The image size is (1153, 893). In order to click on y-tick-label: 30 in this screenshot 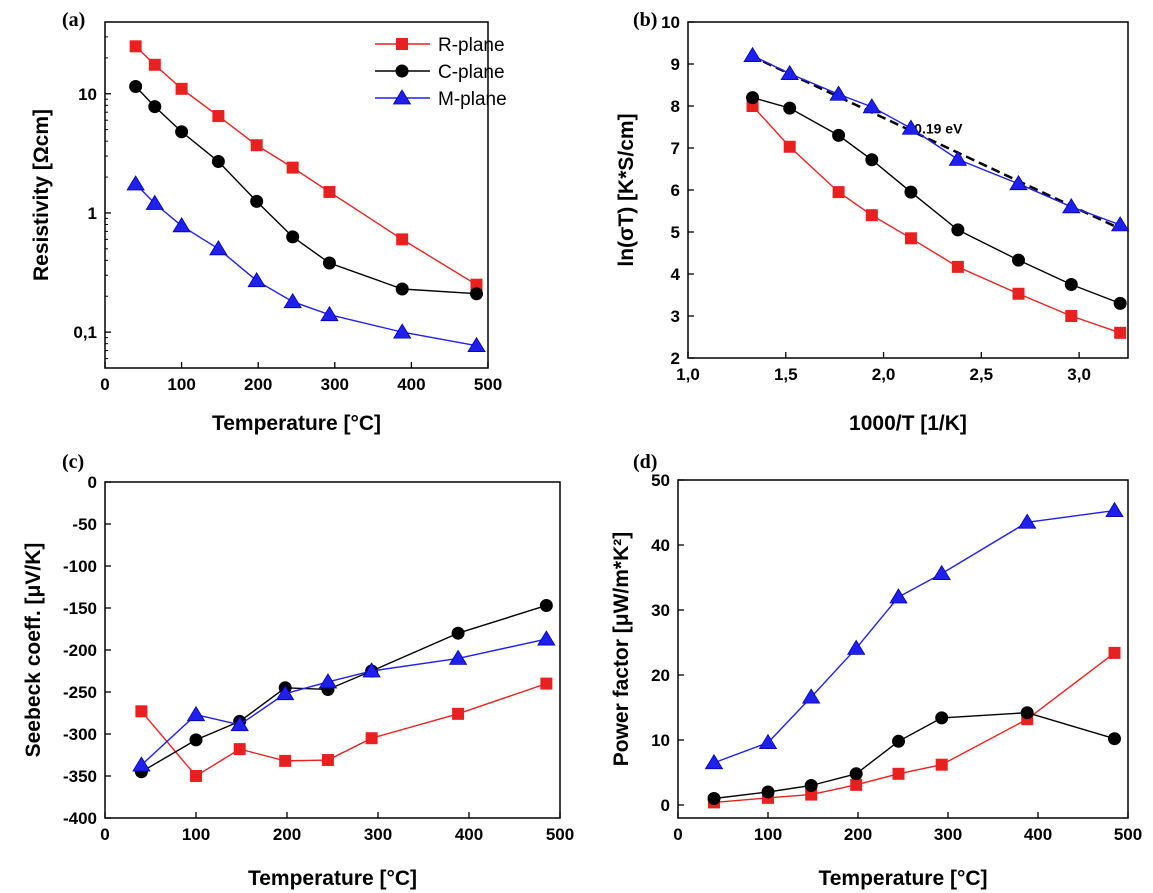, I will do `click(660, 610)`.